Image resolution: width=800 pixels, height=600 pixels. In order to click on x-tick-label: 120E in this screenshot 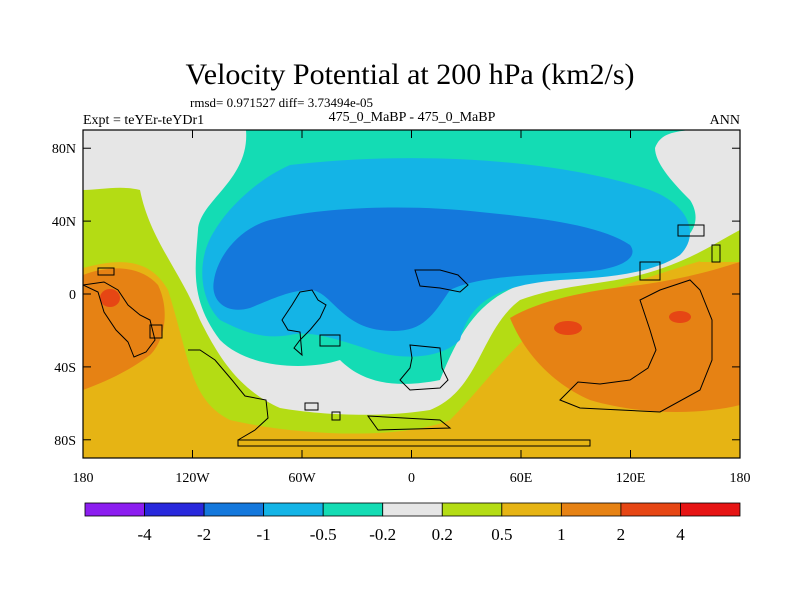, I will do `click(631, 478)`.